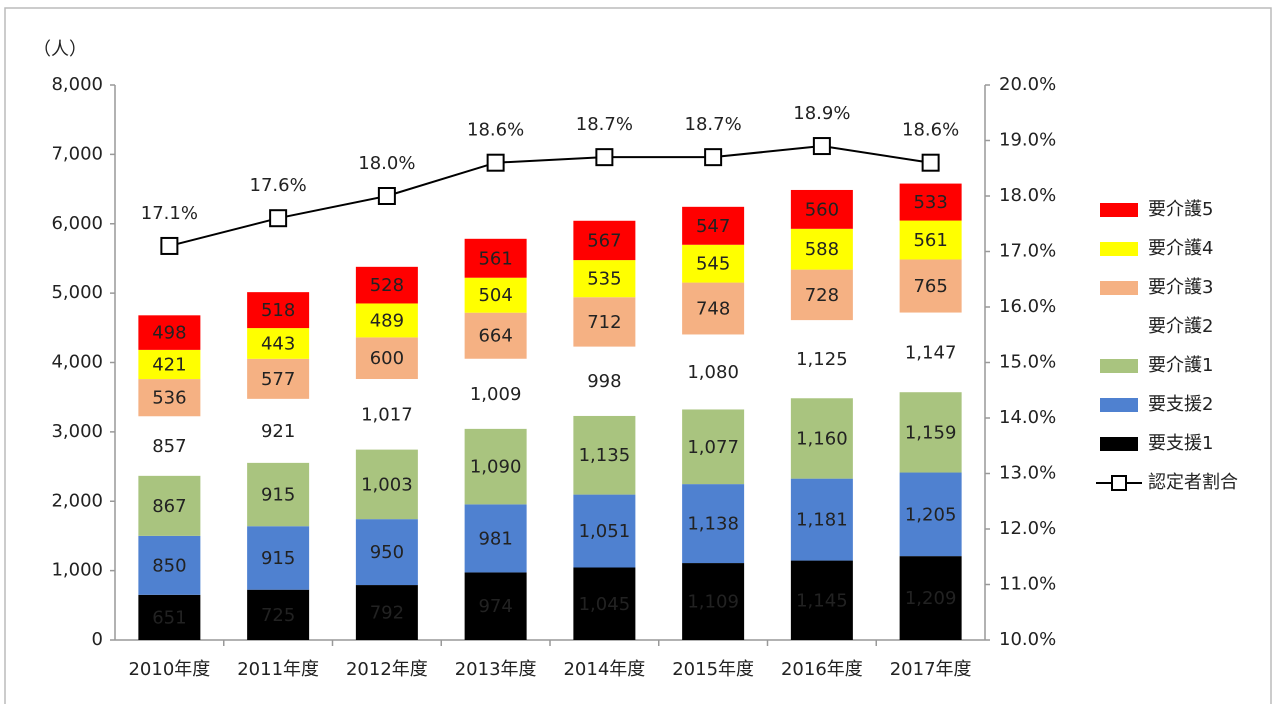 The image size is (1275, 704). Describe the element at coordinates (1180, 287) in the screenshot. I see `legend-label: 要介護3` at that location.